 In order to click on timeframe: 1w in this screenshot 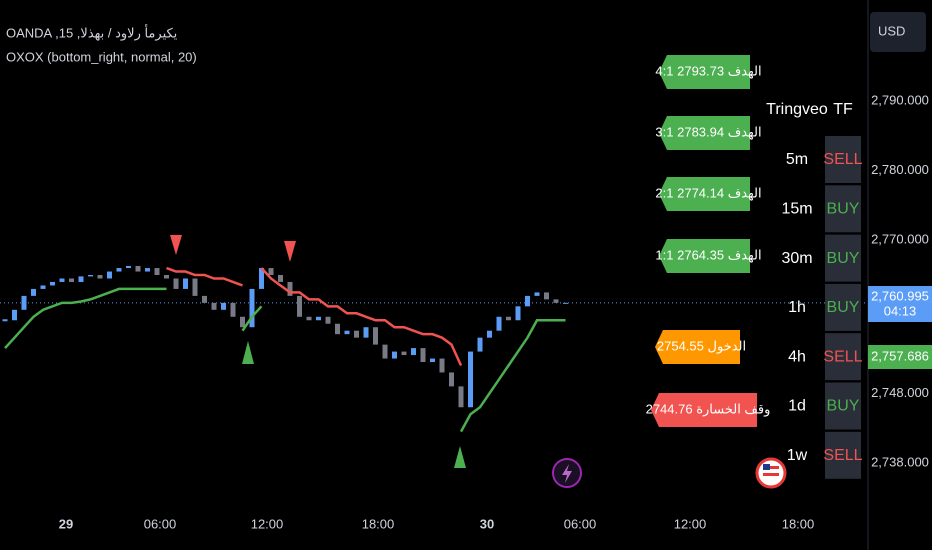, I will do `click(797, 455)`.